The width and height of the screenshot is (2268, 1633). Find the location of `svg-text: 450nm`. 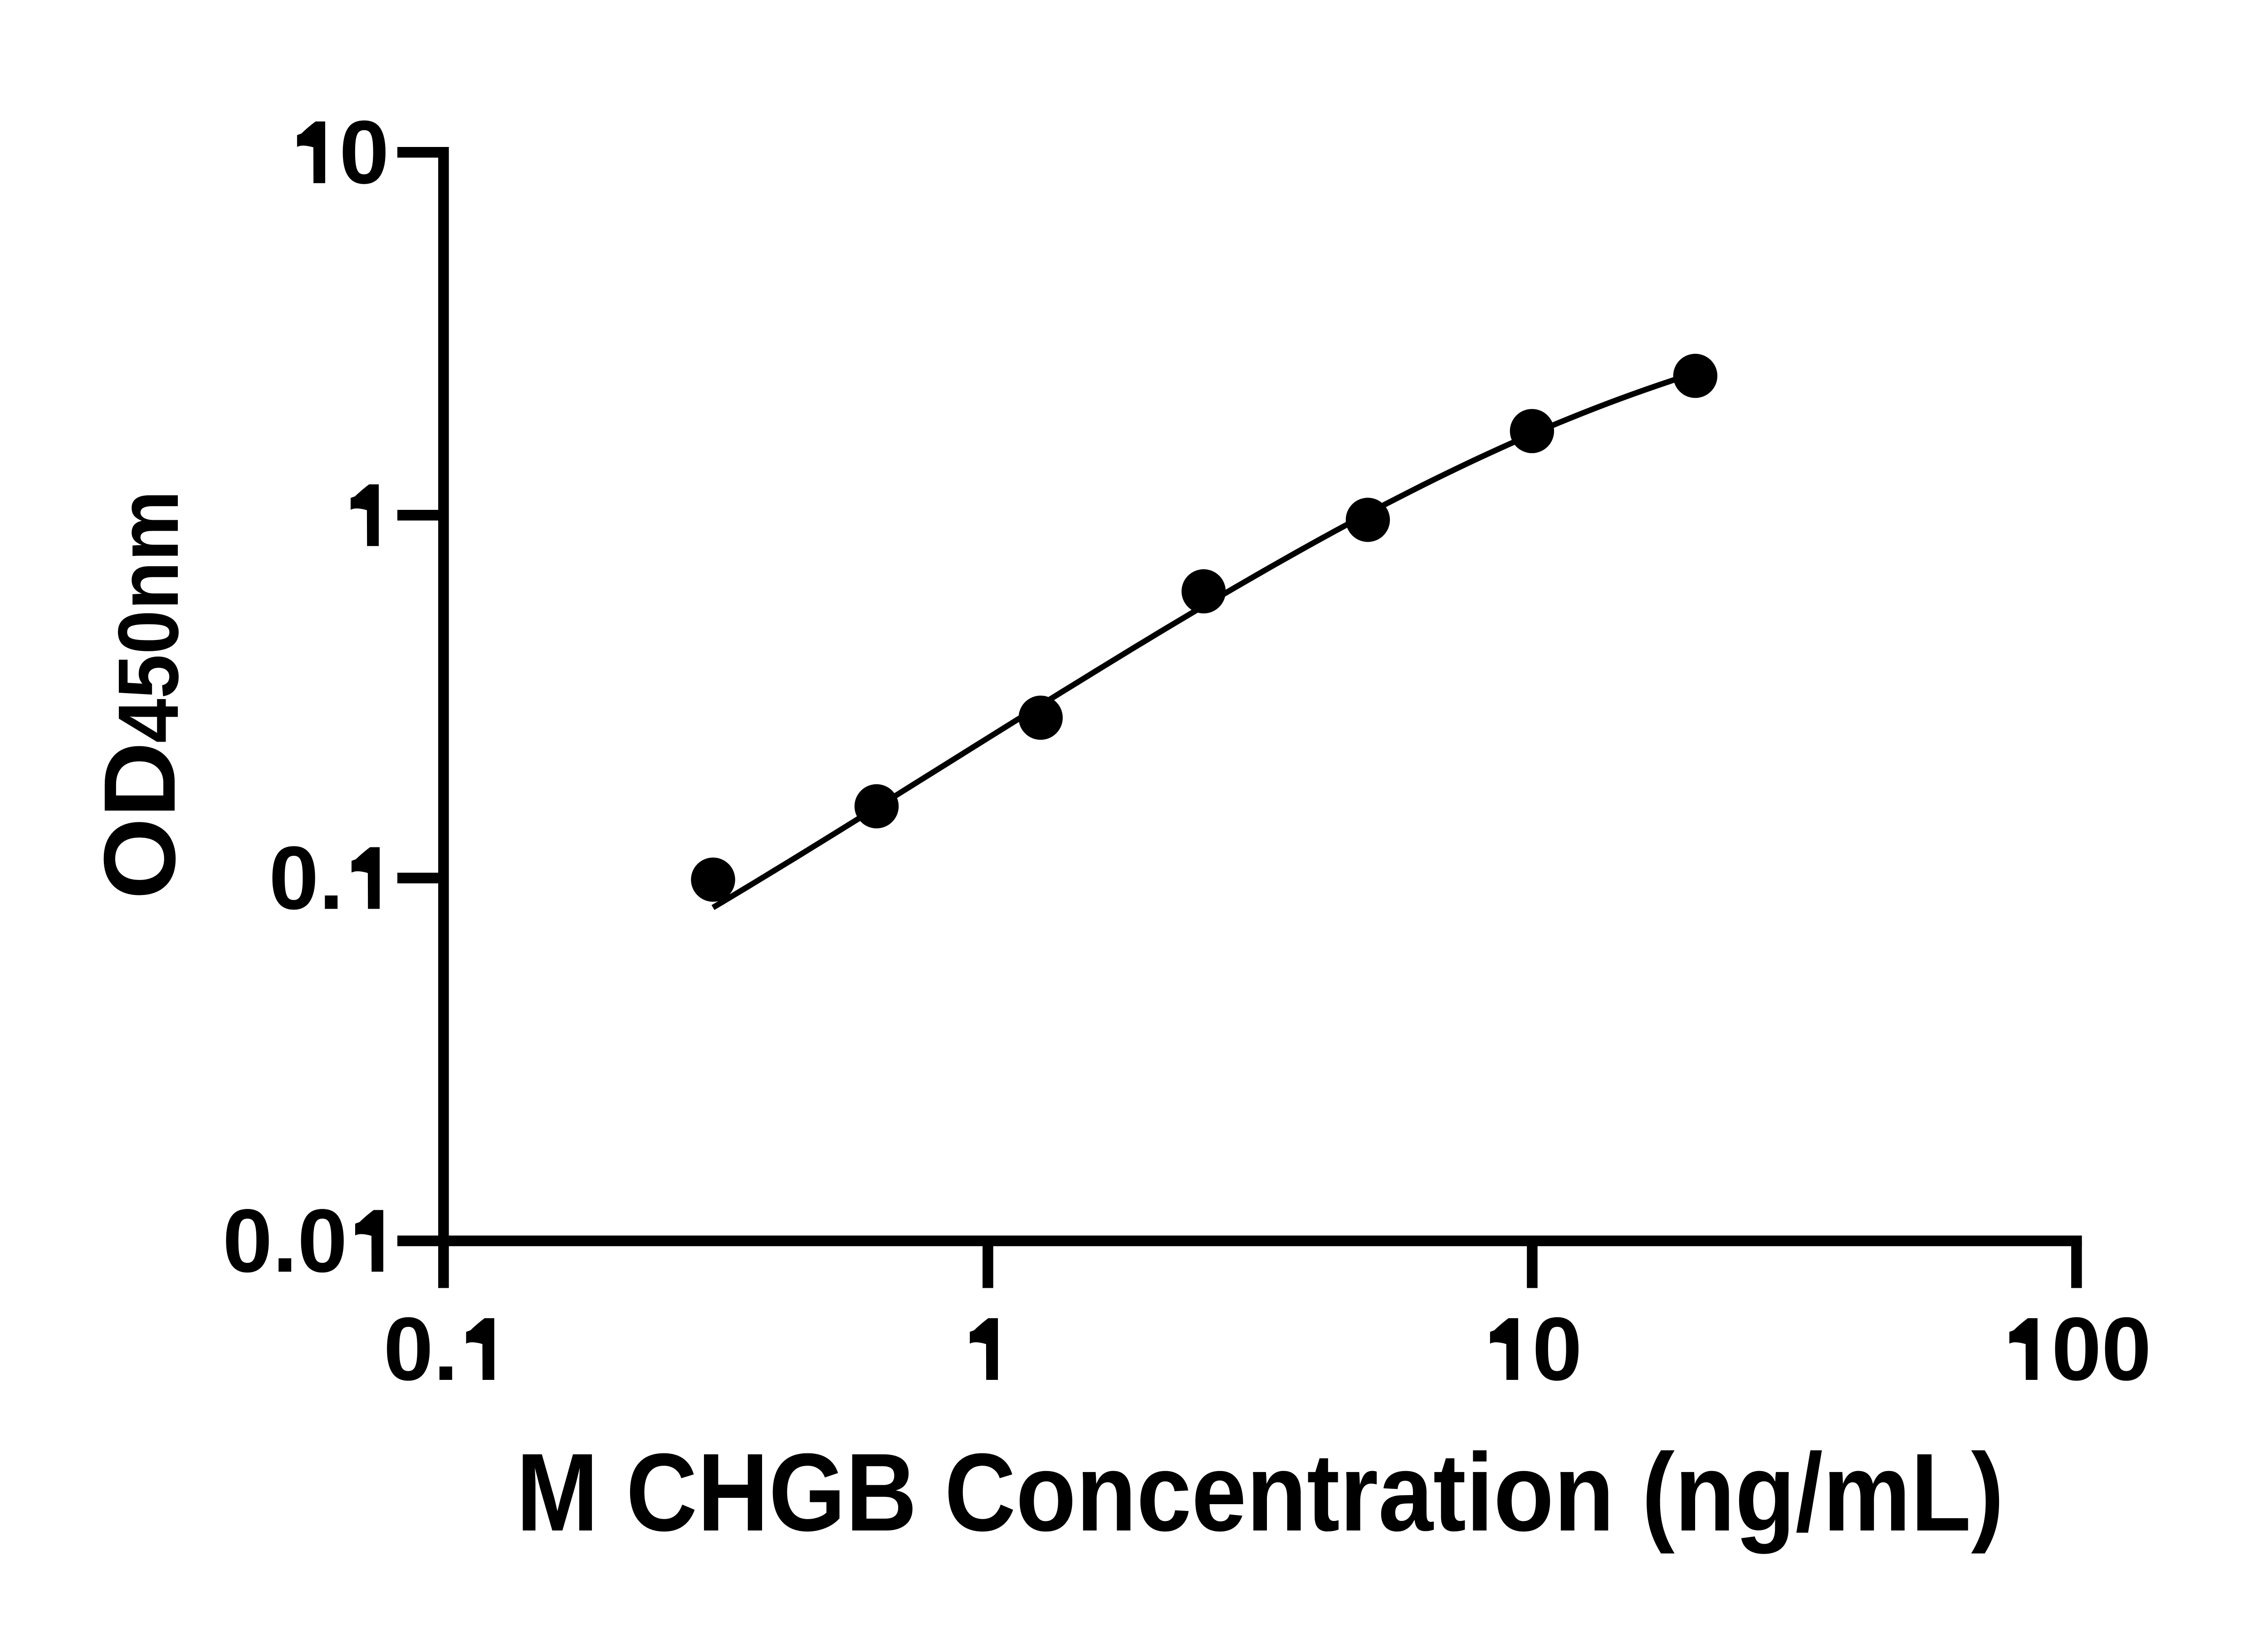

svg-text: 450nm is located at coordinates (148, 616).